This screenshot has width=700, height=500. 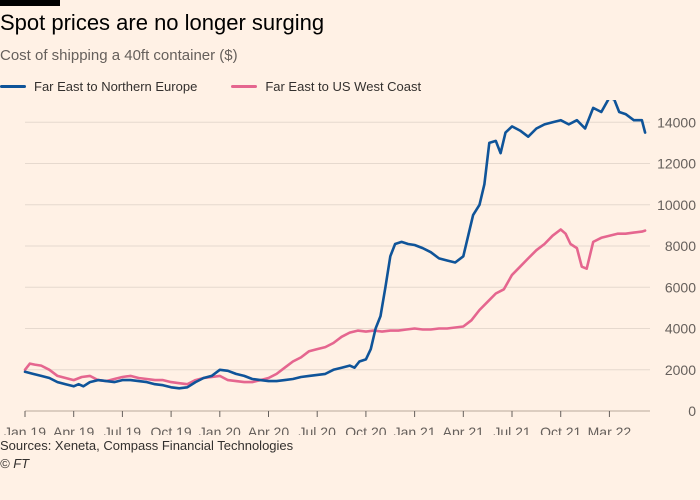 I want to click on x-tick-label: Oct 19, so click(x=170, y=429).